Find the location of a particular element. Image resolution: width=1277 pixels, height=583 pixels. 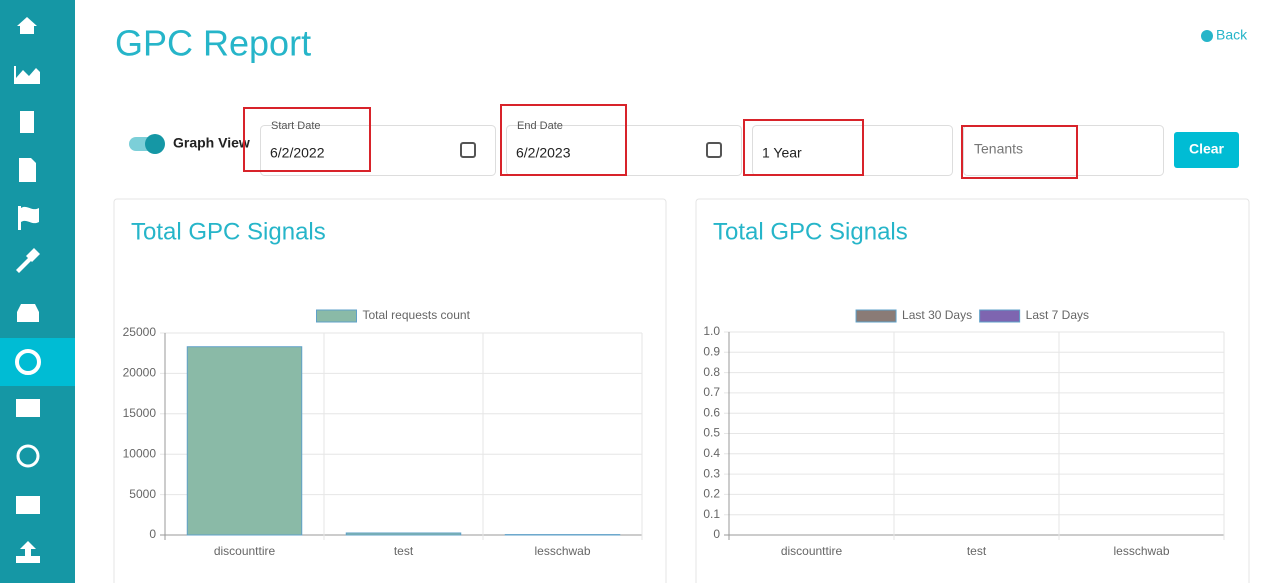

page-title: GPC Report is located at coordinates (213, 43).